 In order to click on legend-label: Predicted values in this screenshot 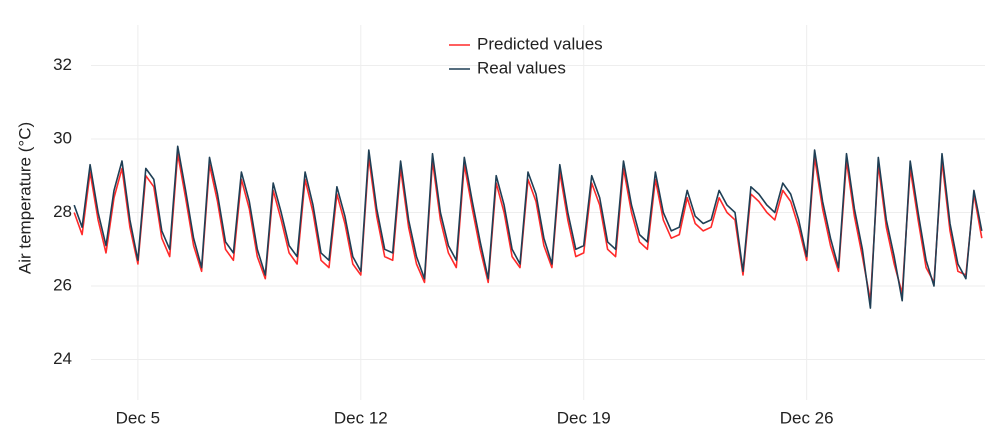, I will do `click(540, 43)`.